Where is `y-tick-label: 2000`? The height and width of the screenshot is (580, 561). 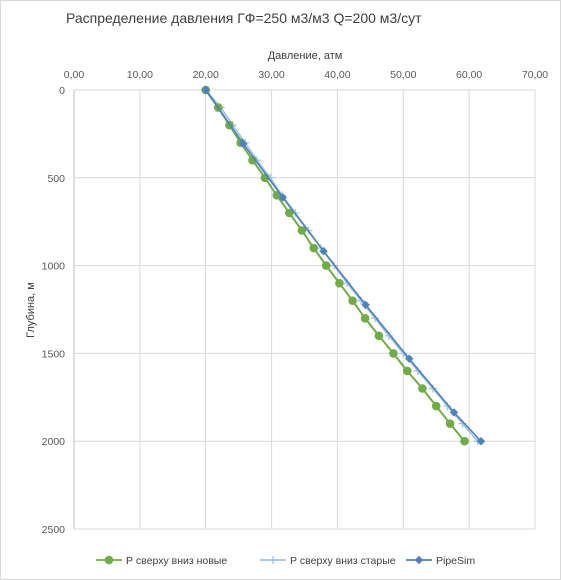
y-tick-label: 2000 is located at coordinates (54, 442).